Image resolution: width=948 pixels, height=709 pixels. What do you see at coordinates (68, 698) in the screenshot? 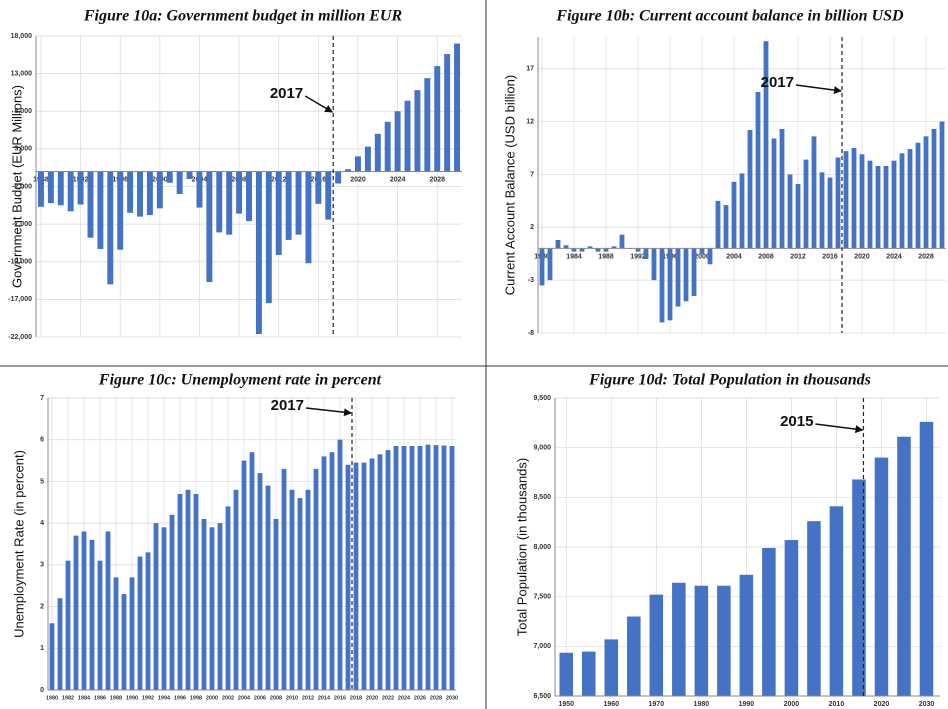
I see `x-tick-label: 1982` at bounding box center [68, 698].